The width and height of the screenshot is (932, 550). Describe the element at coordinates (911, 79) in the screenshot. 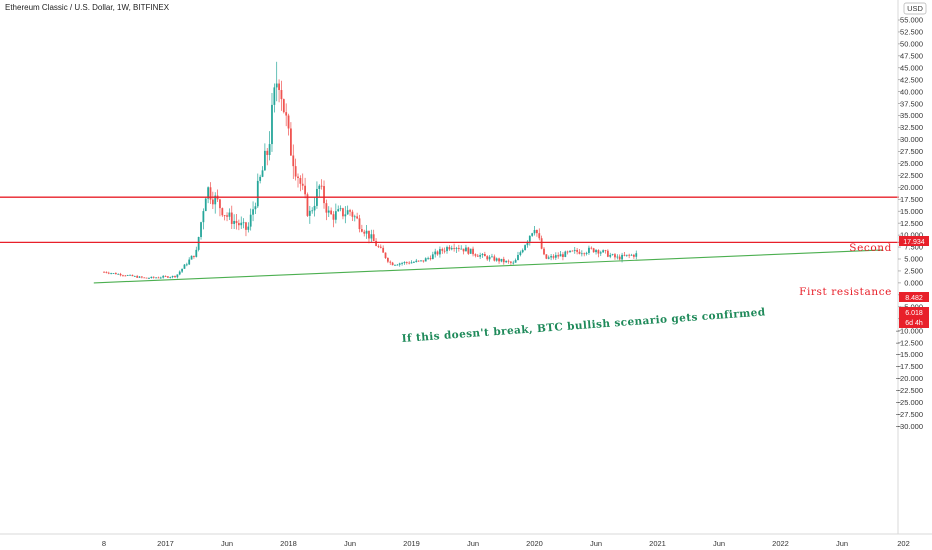

I see `y-tick-label: 42.500` at that location.